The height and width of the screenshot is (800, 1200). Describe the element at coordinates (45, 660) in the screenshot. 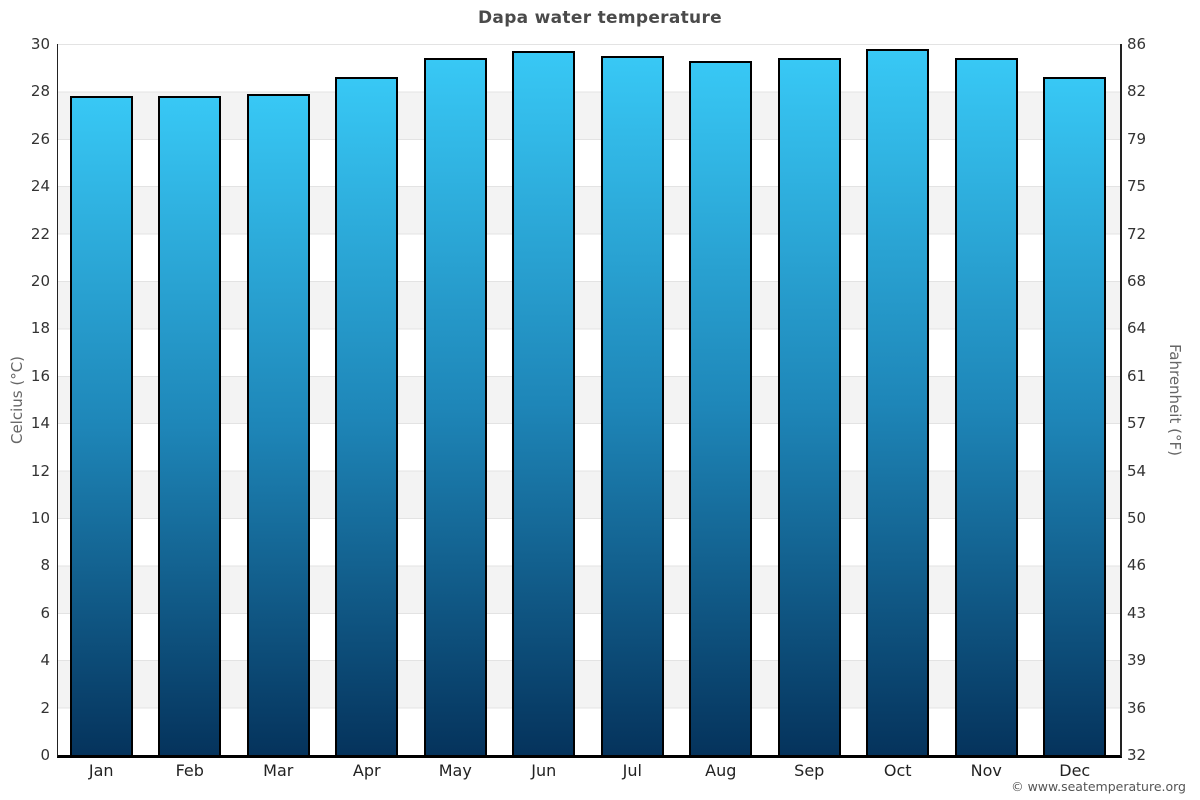

I see `celsius-tick-4: 4` at that location.